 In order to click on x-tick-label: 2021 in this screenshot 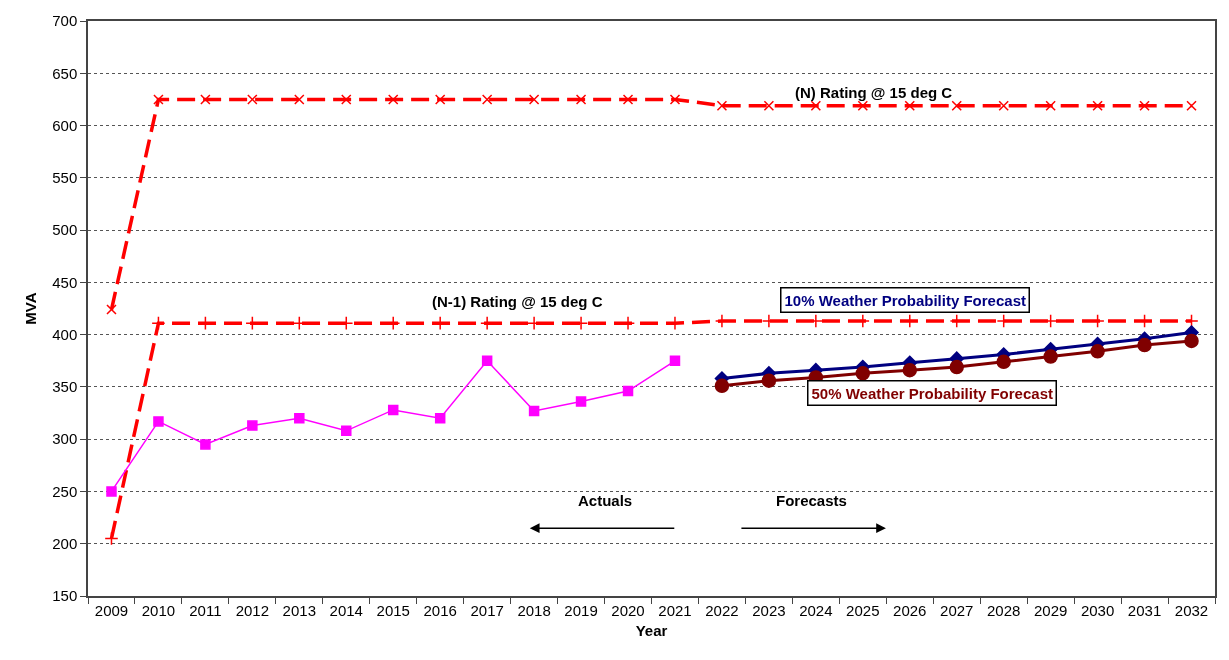, I will do `click(675, 610)`.